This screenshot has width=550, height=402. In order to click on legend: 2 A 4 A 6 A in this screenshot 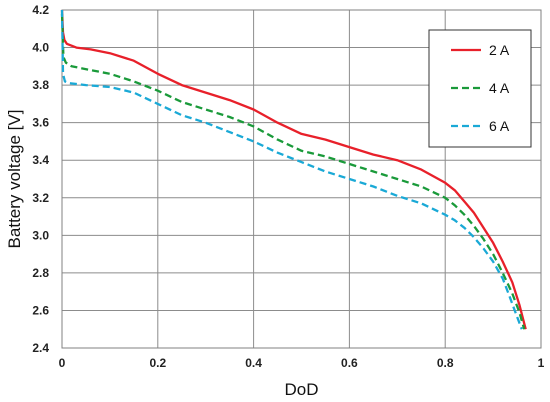, I will do `click(480, 88)`.